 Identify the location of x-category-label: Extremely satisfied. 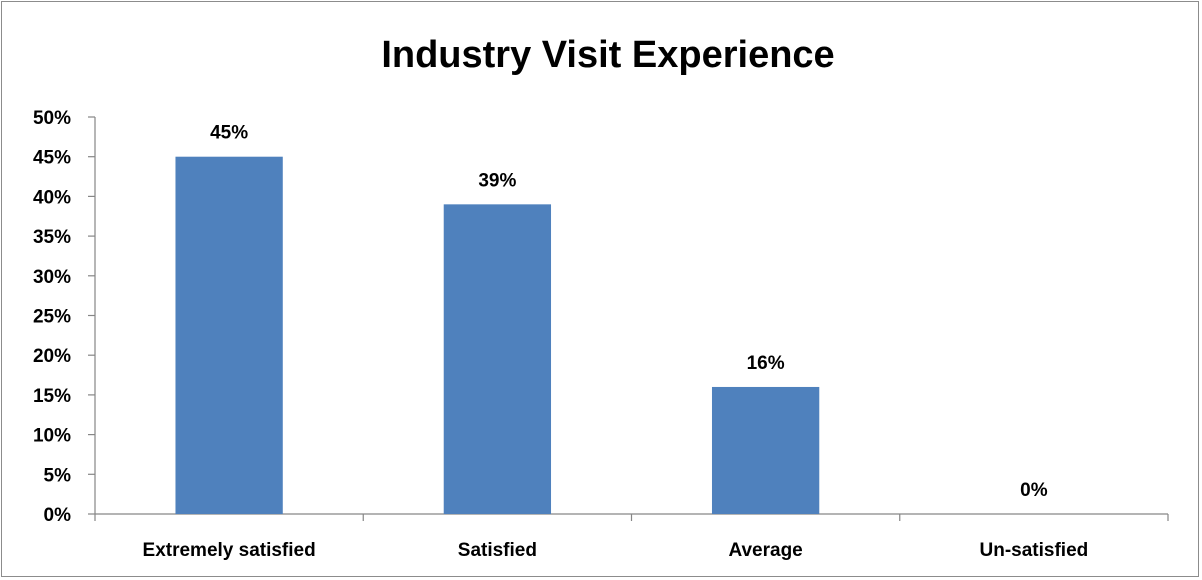
(229, 550).